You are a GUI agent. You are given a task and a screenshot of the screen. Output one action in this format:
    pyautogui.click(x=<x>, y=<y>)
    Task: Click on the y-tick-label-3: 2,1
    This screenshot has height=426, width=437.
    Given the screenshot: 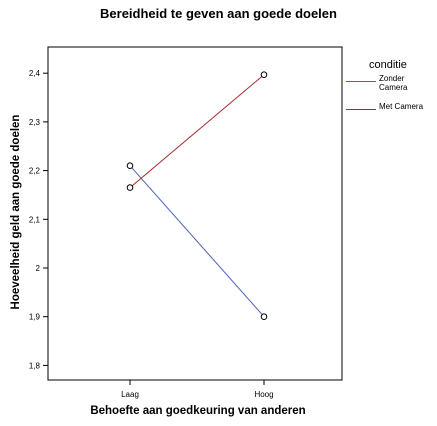 What is the action you would take?
    pyautogui.click(x=35, y=219)
    